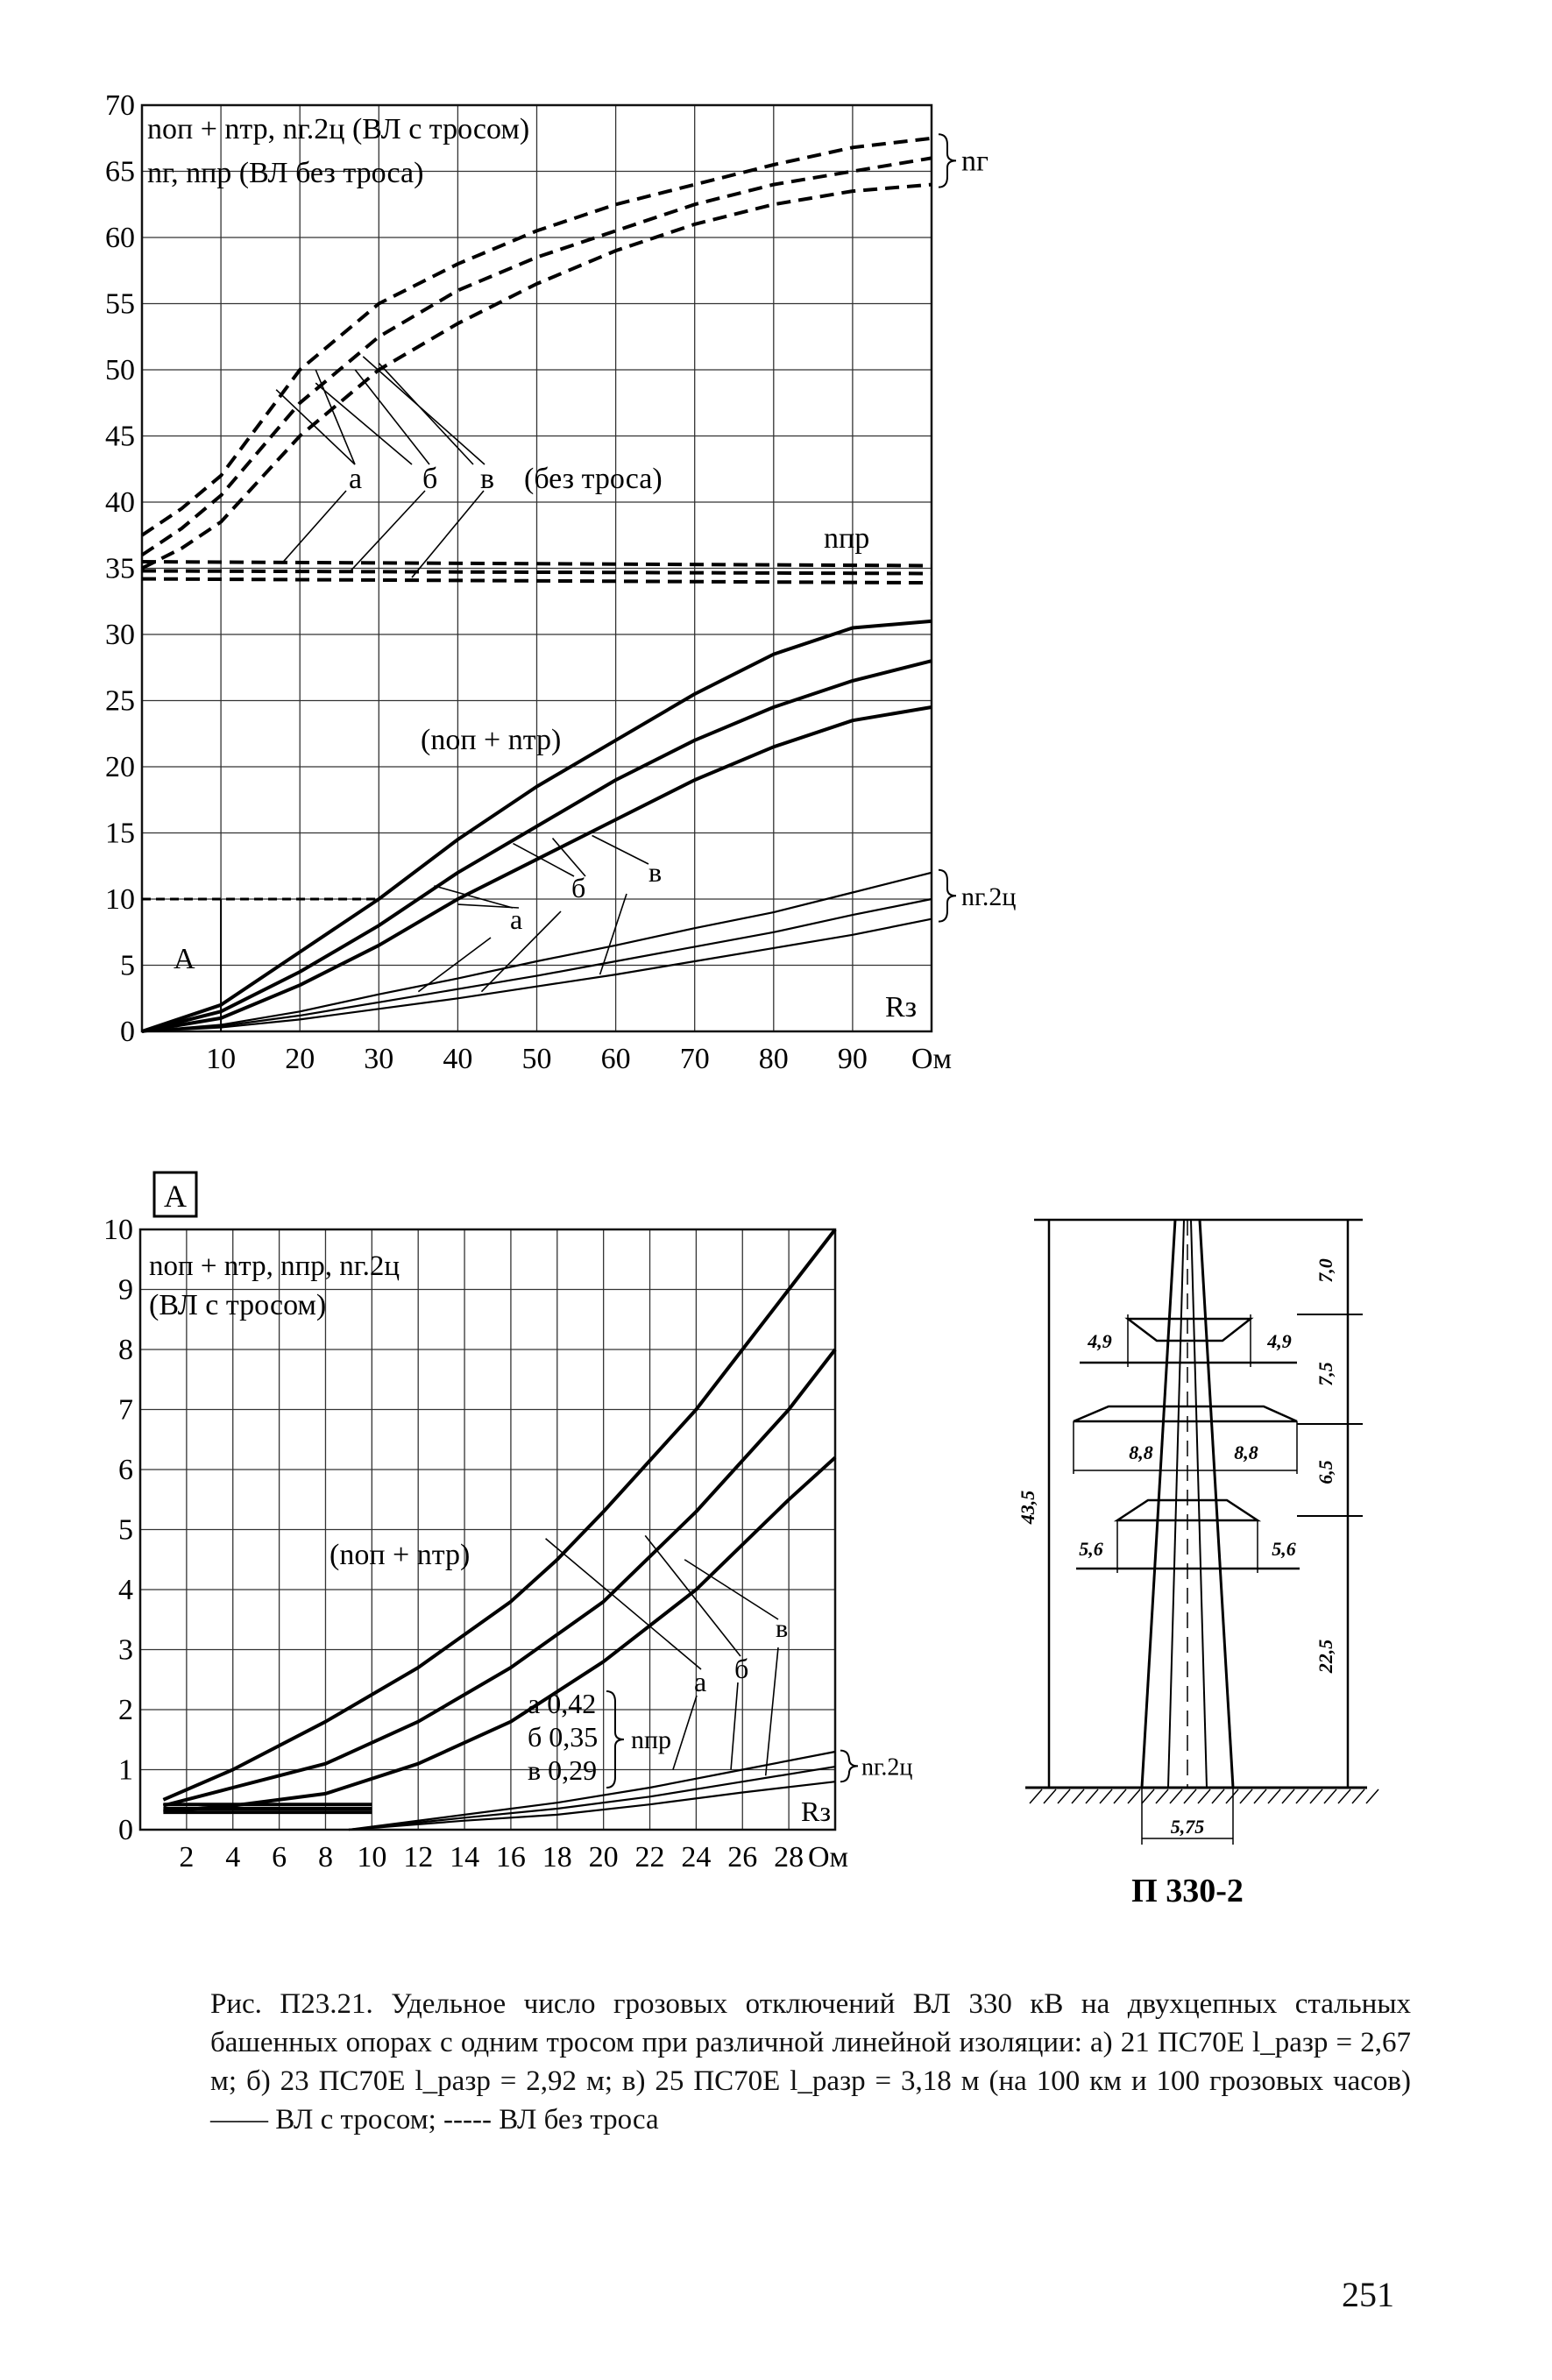 The height and width of the screenshot is (2380, 1552). Describe the element at coordinates (378, 1059) in the screenshot. I see `x-tick-label: 30` at that location.